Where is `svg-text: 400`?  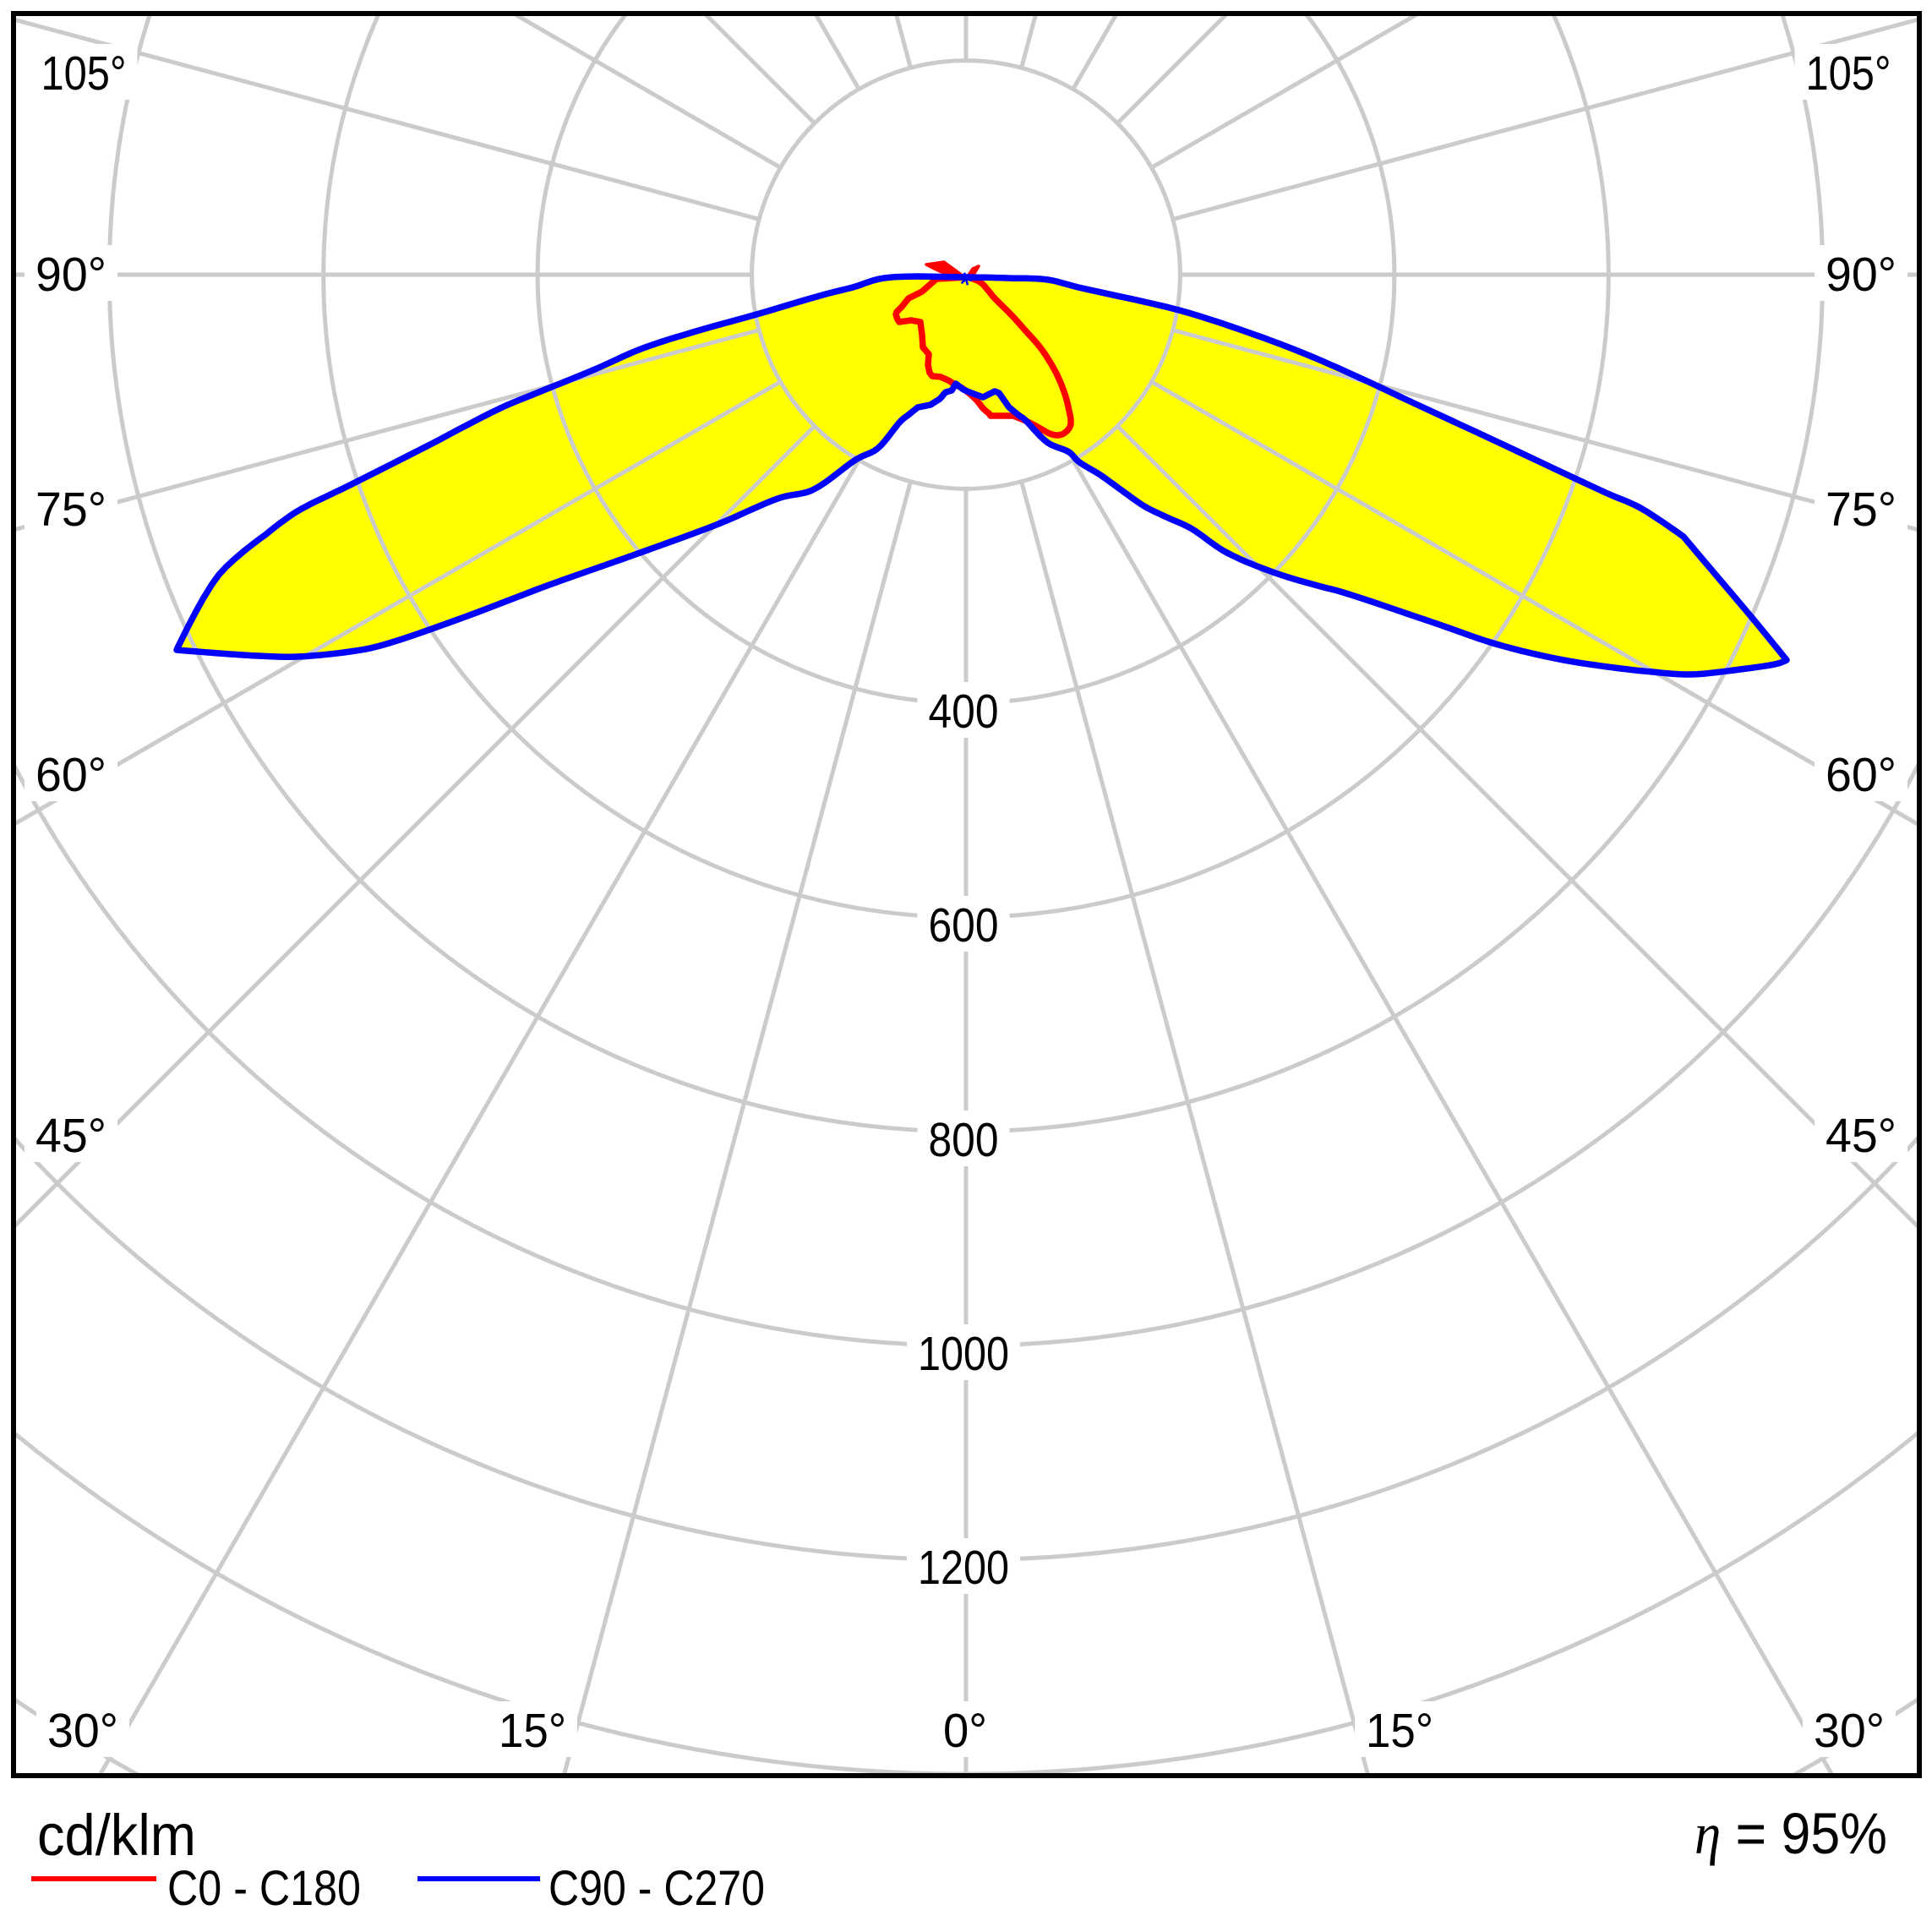 svg-text: 400 is located at coordinates (964, 712).